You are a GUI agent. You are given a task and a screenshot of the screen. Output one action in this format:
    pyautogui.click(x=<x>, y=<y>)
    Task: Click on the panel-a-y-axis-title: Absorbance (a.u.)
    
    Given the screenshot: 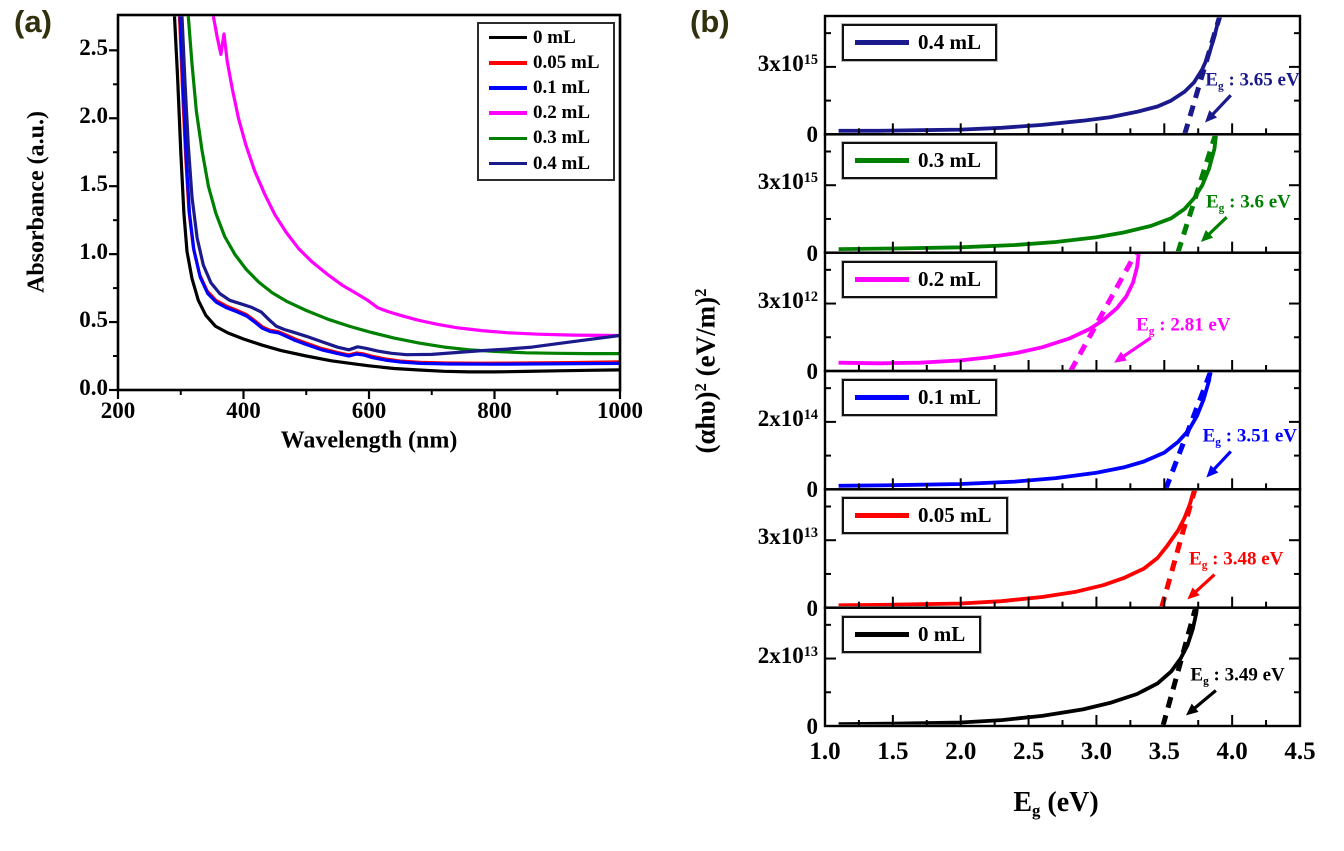 What is the action you would take?
    pyautogui.click(x=36, y=202)
    